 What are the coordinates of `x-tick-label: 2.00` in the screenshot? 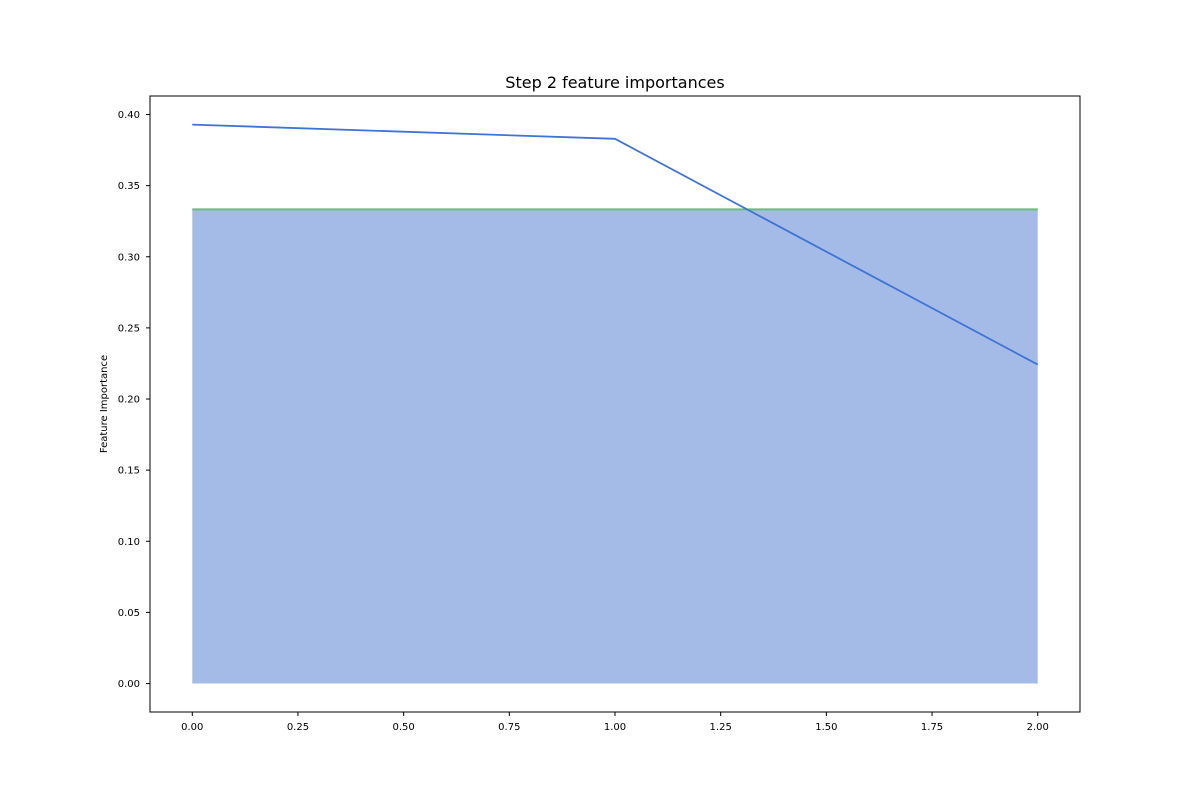 It's located at (1038, 727).